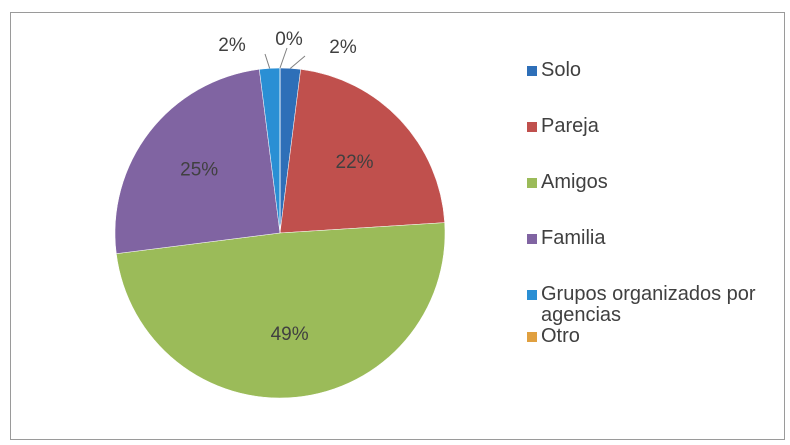 Image resolution: width=790 pixels, height=445 pixels. Describe the element at coordinates (570, 126) in the screenshot. I see `legend-label: Pareja` at that location.